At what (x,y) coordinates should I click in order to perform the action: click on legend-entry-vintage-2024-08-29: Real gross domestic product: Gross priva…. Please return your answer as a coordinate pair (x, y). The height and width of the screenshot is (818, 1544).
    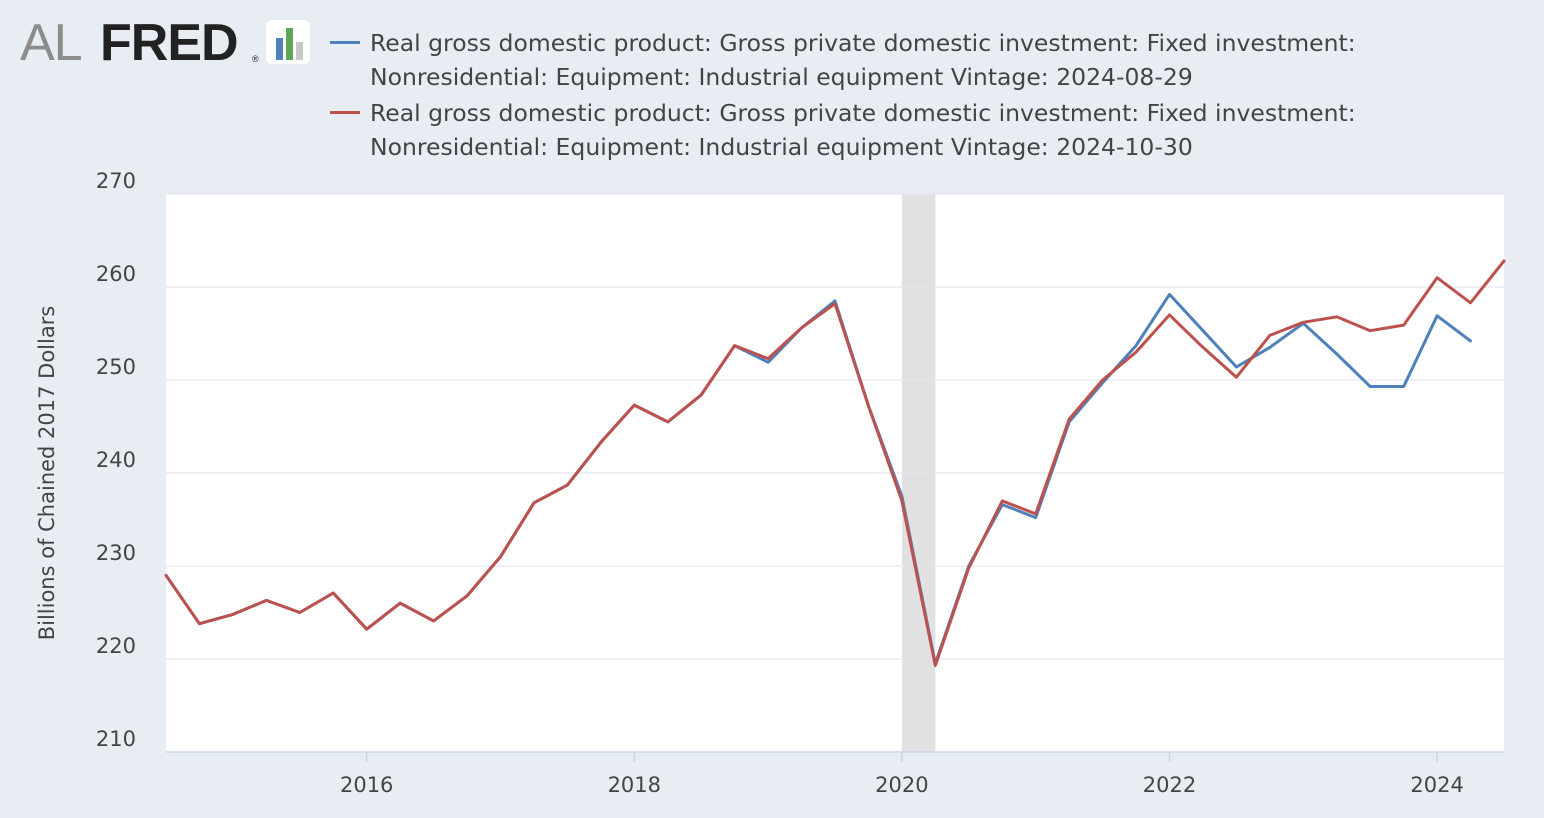
    Looking at the image, I should click on (870, 60).